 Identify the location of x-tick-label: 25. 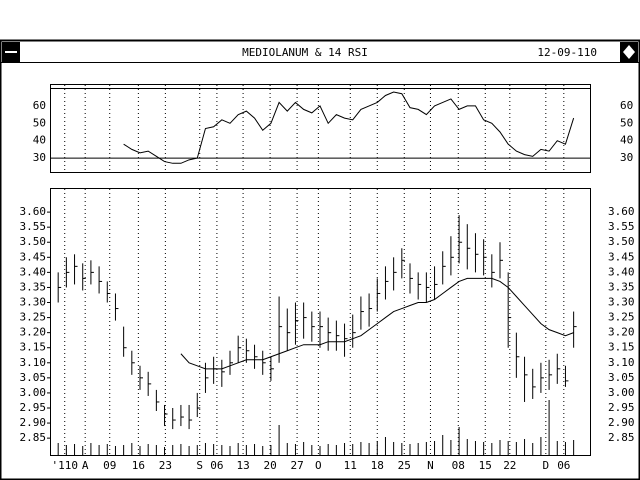
(404, 465).